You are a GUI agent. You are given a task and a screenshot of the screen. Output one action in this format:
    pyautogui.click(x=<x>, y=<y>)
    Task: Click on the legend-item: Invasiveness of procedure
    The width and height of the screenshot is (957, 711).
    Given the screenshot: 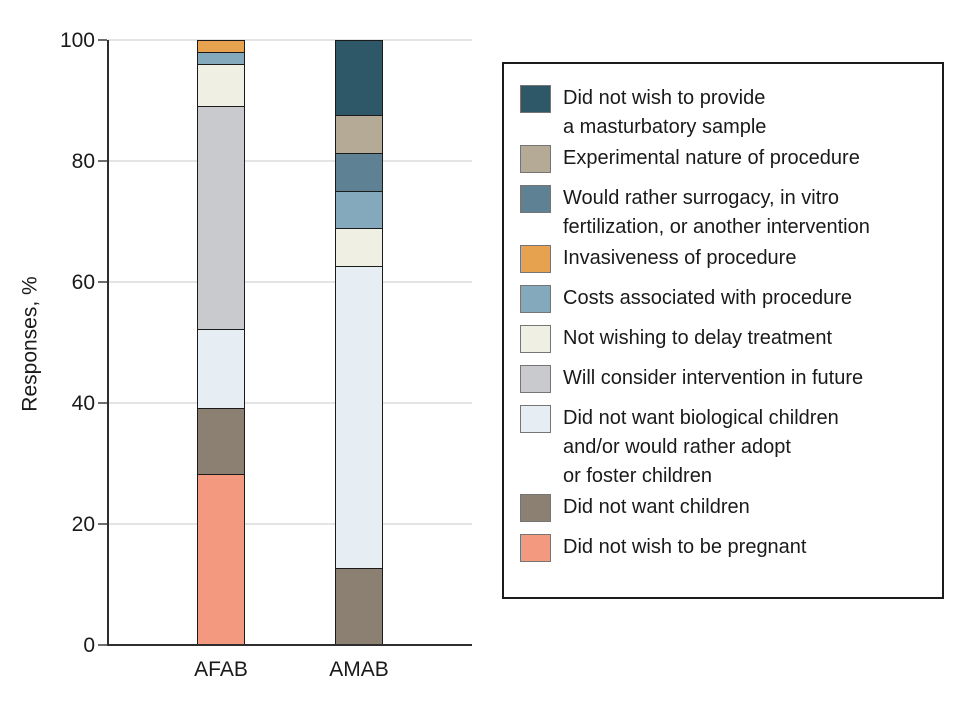 What is the action you would take?
    pyautogui.click(x=724, y=263)
    